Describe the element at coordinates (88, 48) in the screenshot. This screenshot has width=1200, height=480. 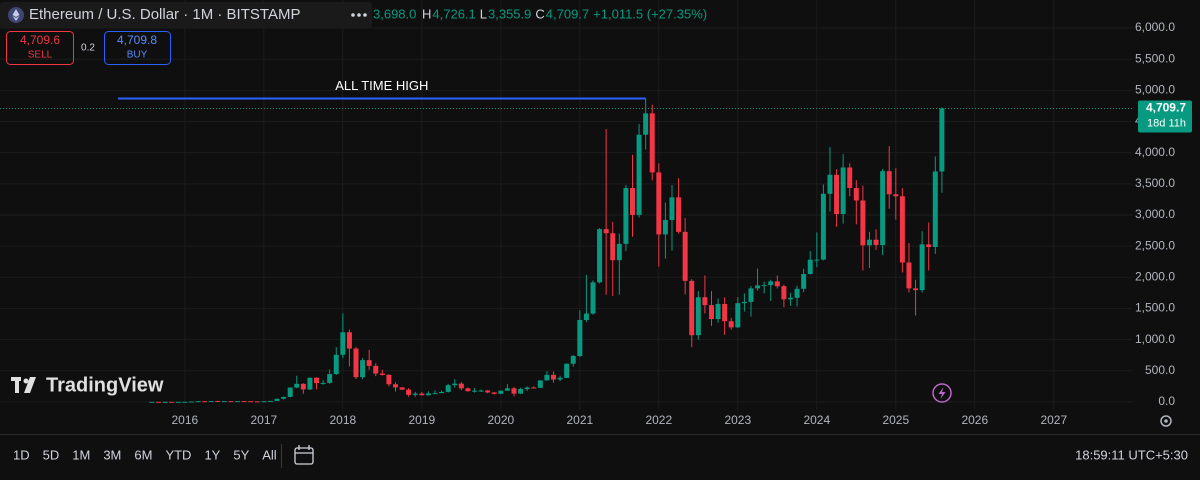
I see `spread: 0.2` at that location.